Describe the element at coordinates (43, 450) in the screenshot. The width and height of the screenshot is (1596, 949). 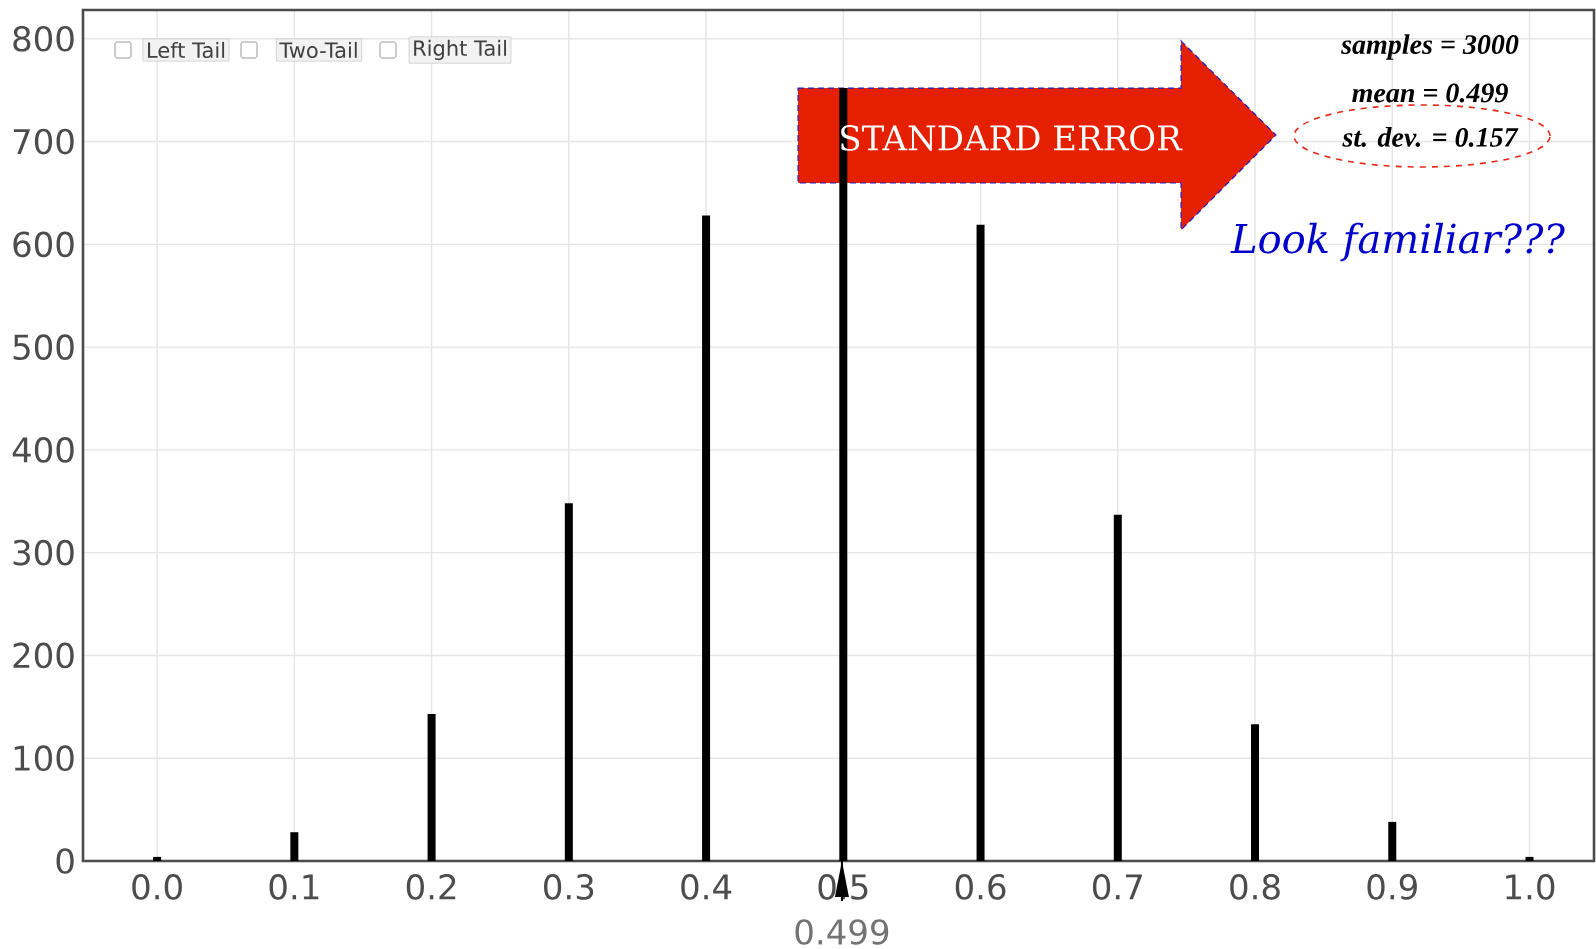
I see `y-tick-label: 400` at that location.